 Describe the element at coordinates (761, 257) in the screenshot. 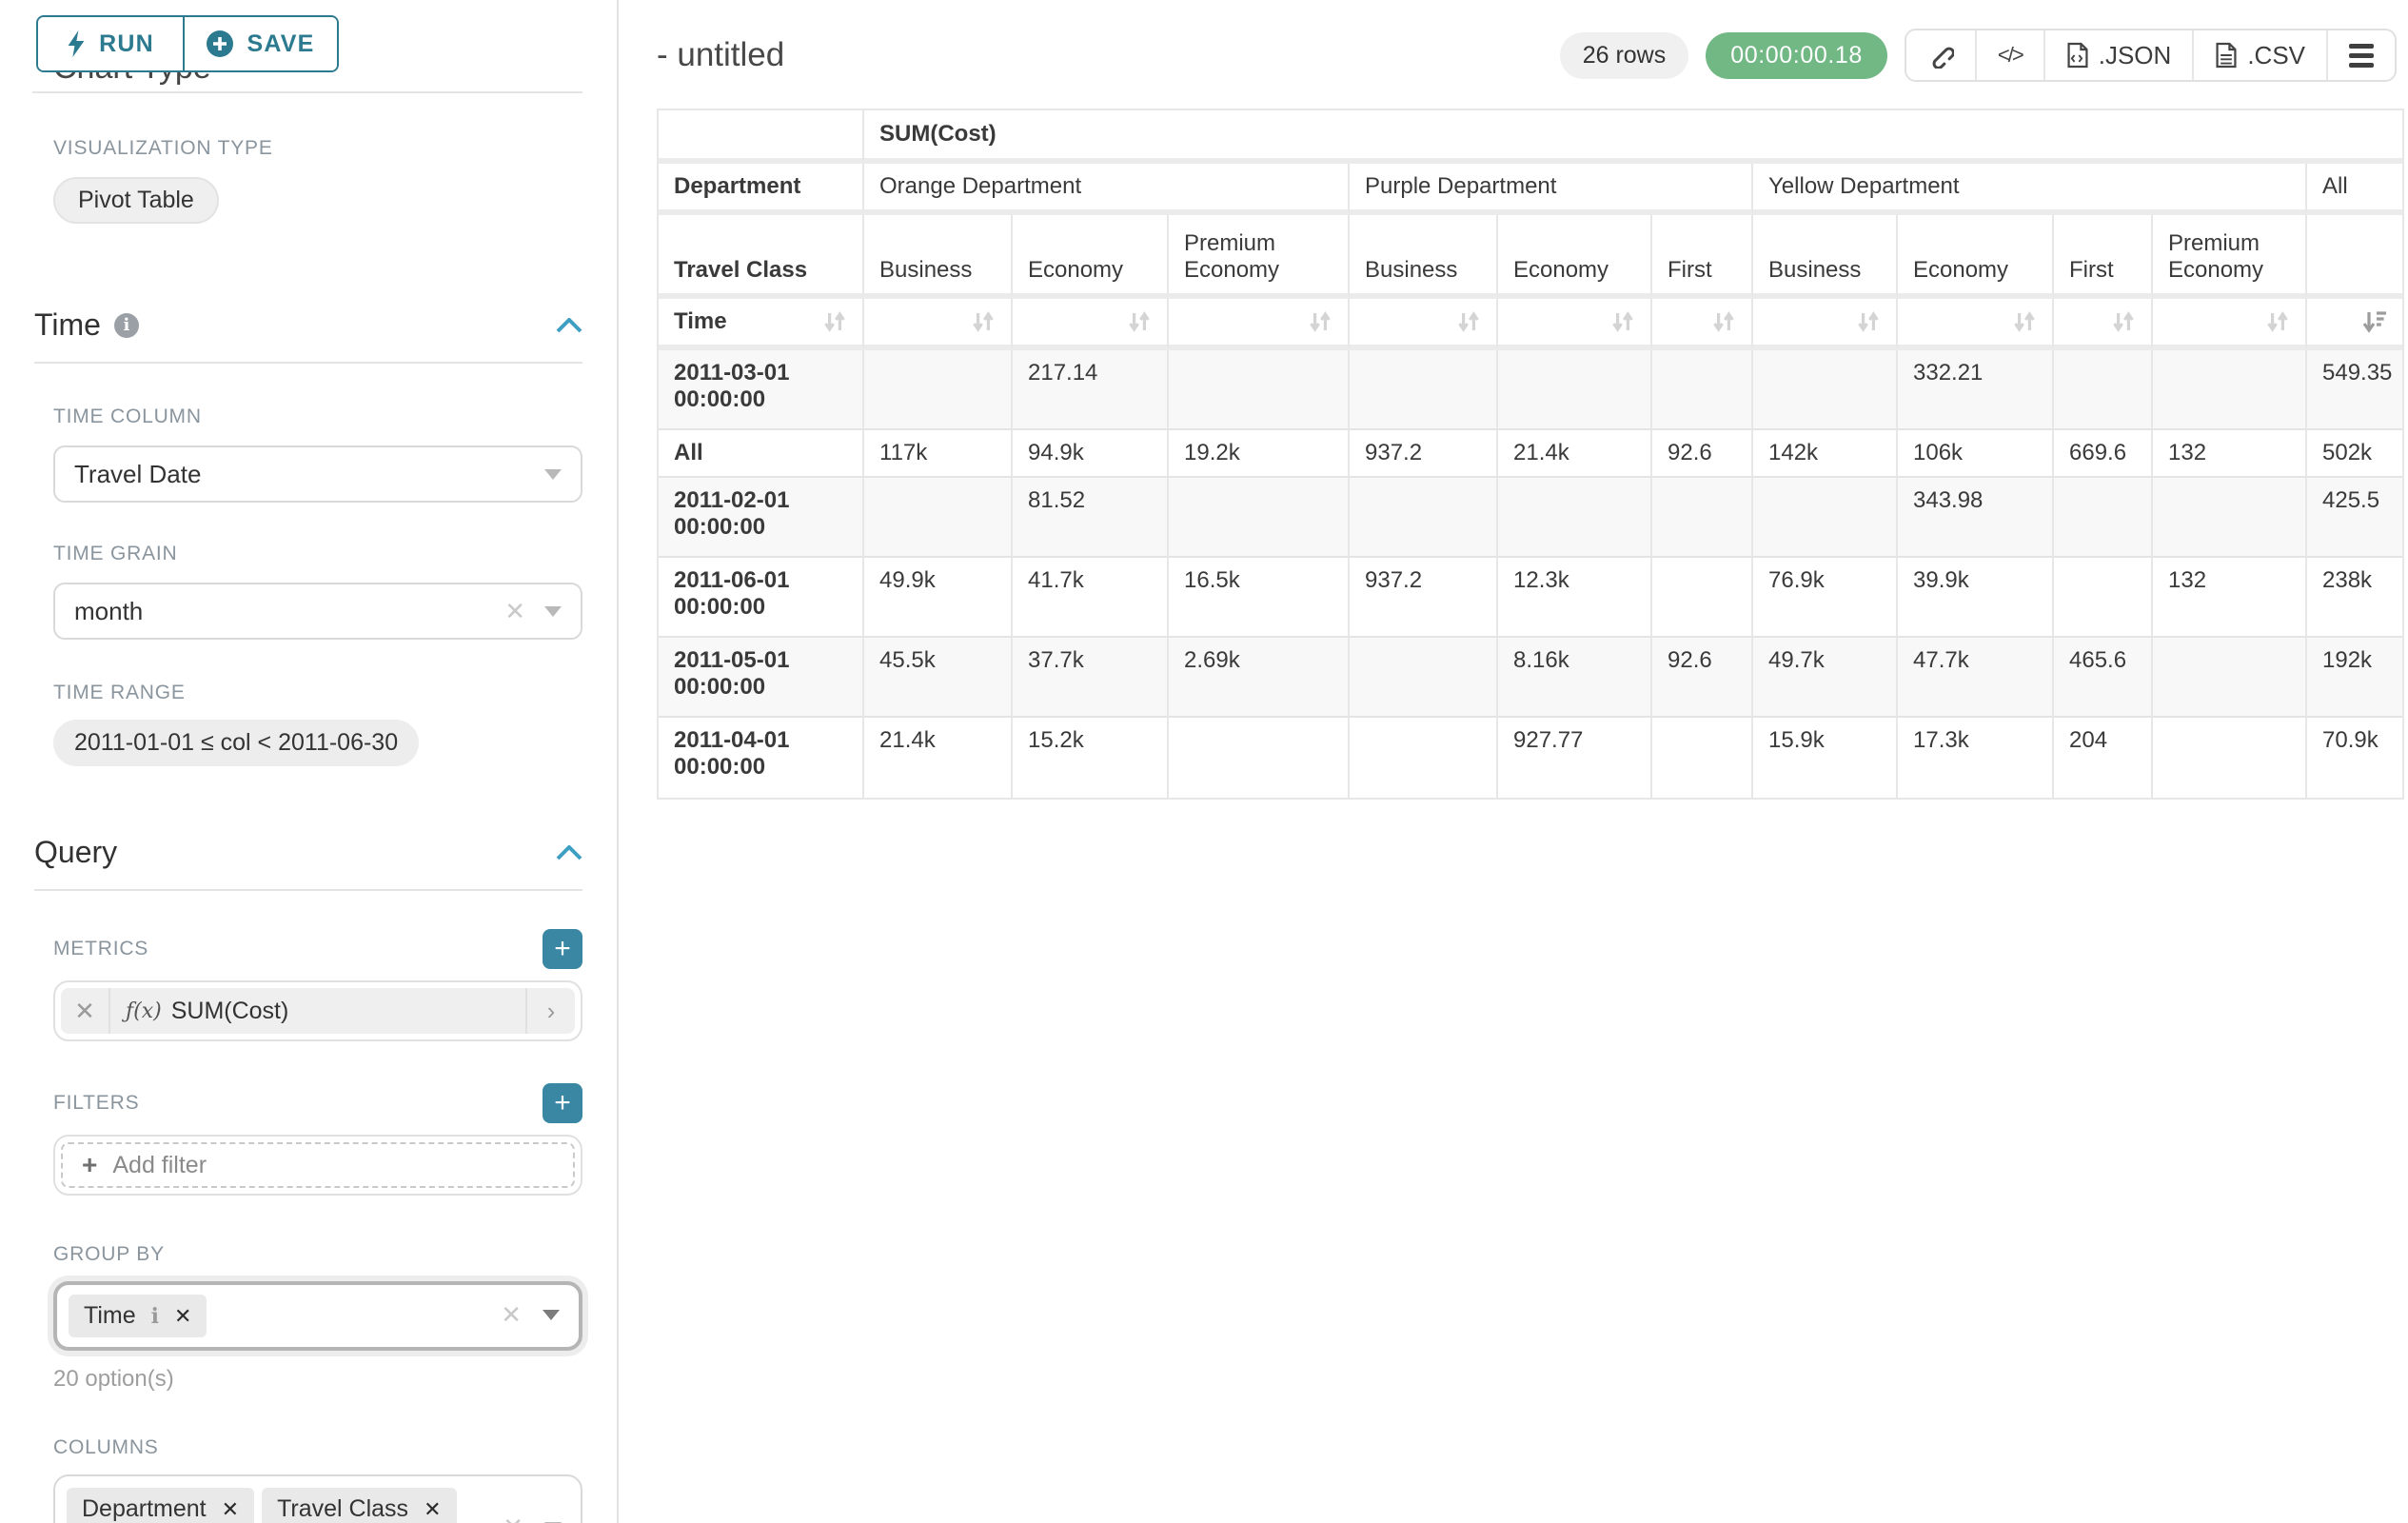

I see `sub-dimension-label-cell: Travel Class` at that location.